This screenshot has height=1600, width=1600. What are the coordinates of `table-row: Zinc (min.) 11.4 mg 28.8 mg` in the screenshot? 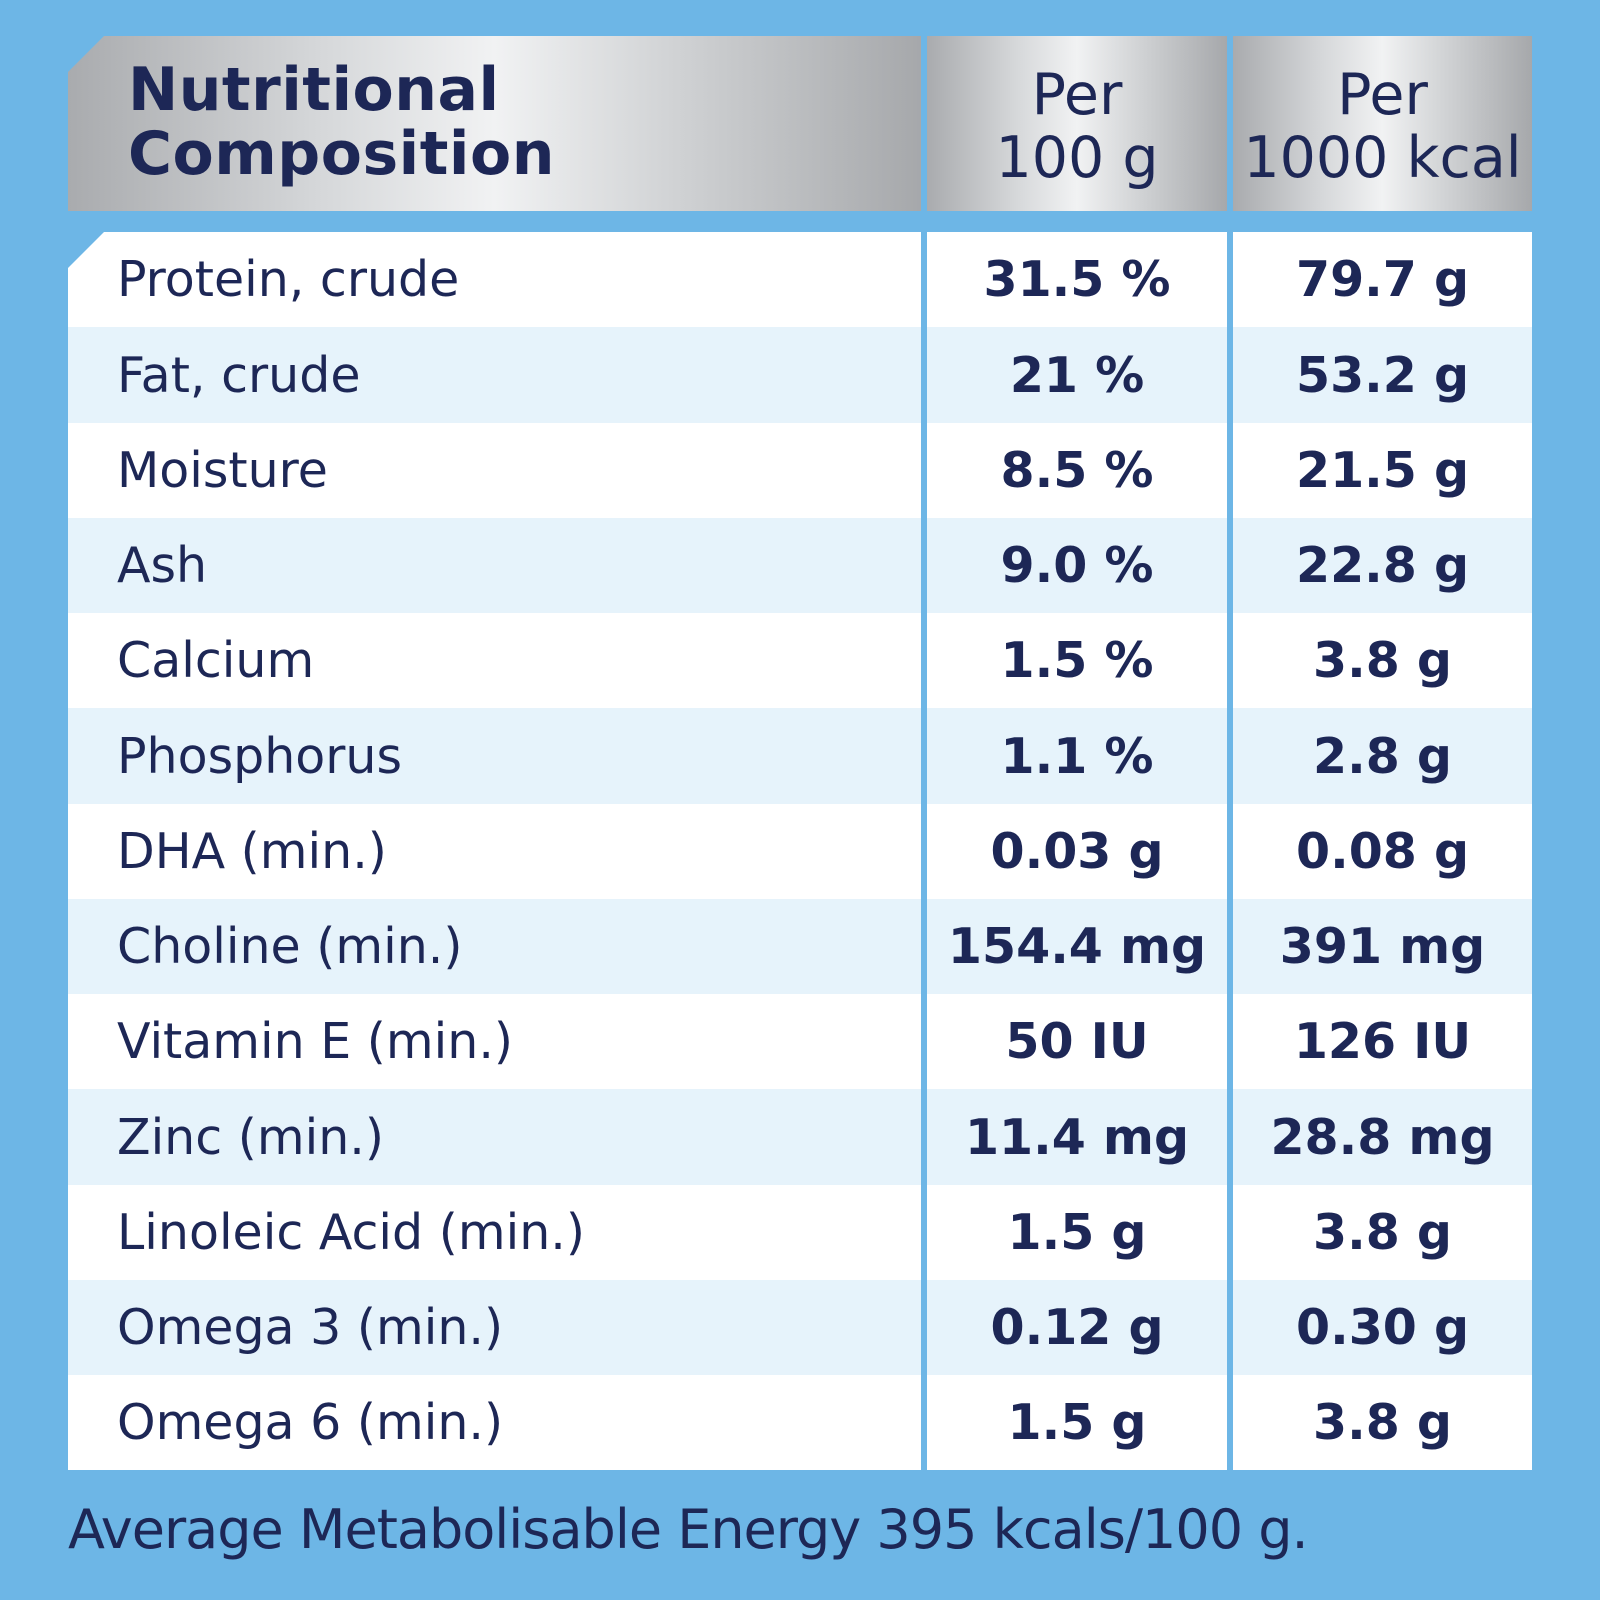 It's located at (800, 1137).